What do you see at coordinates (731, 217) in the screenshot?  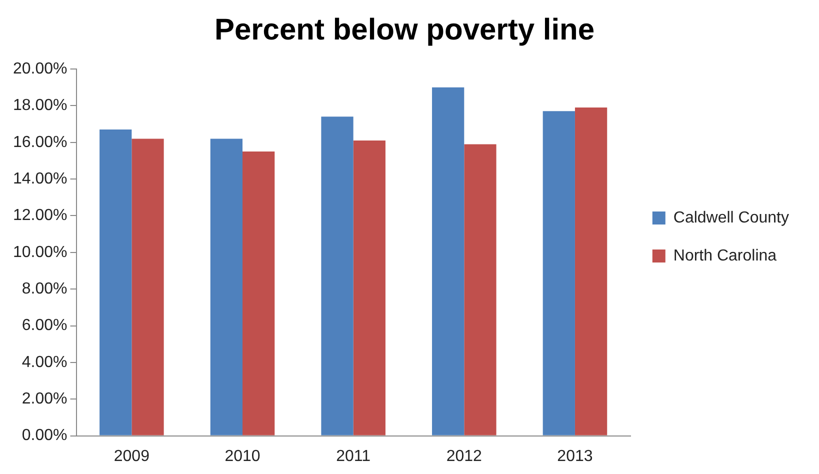 I see `legend-label: Caldwell County` at bounding box center [731, 217].